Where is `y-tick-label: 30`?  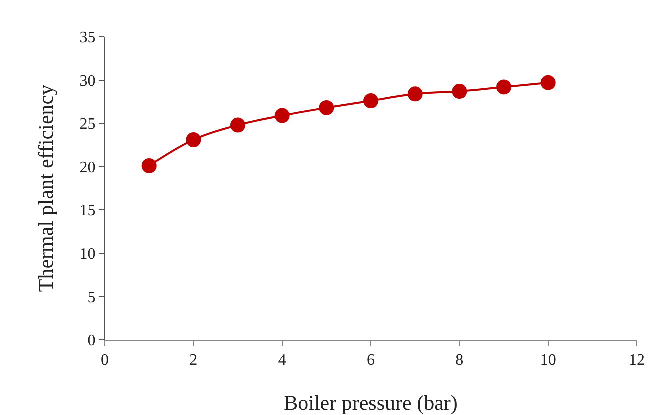
y-tick-label: 30 is located at coordinates (88, 81).